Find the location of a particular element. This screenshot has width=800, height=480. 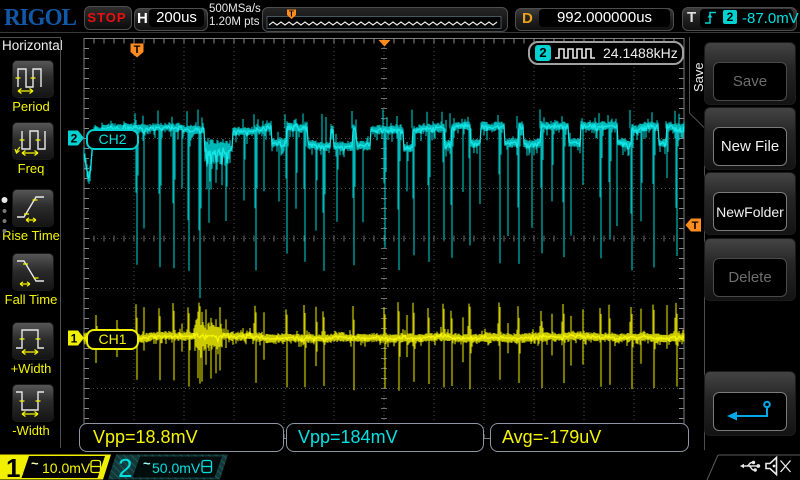

svg-text: 50.0mV is located at coordinates (176, 468).